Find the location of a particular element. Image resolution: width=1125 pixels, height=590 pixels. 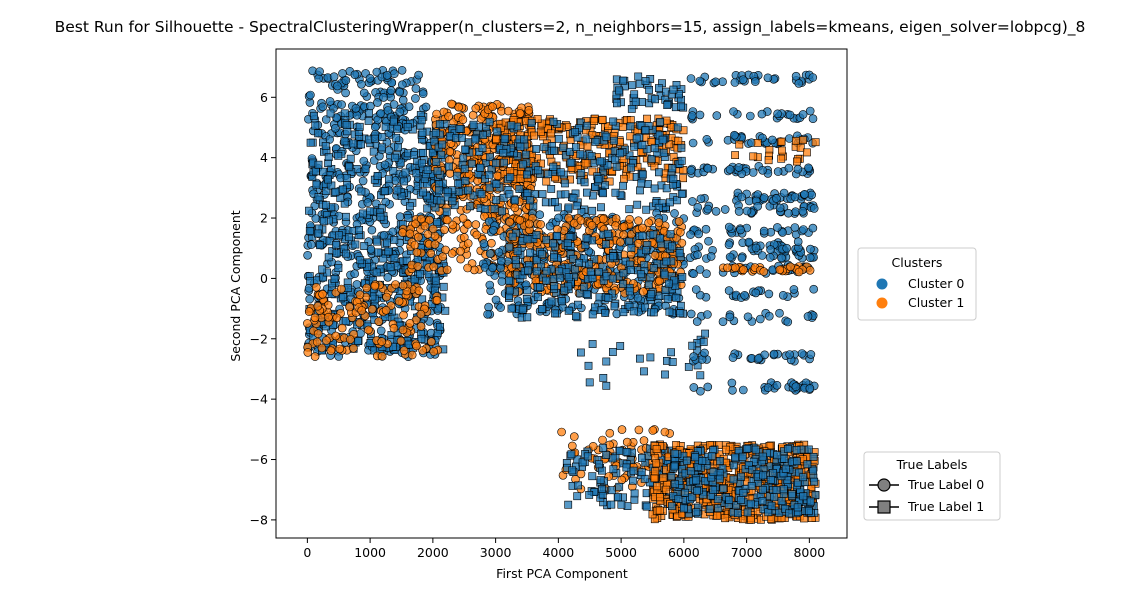

legend-true-label-1-label: True Label 1 is located at coordinates (945, 506).